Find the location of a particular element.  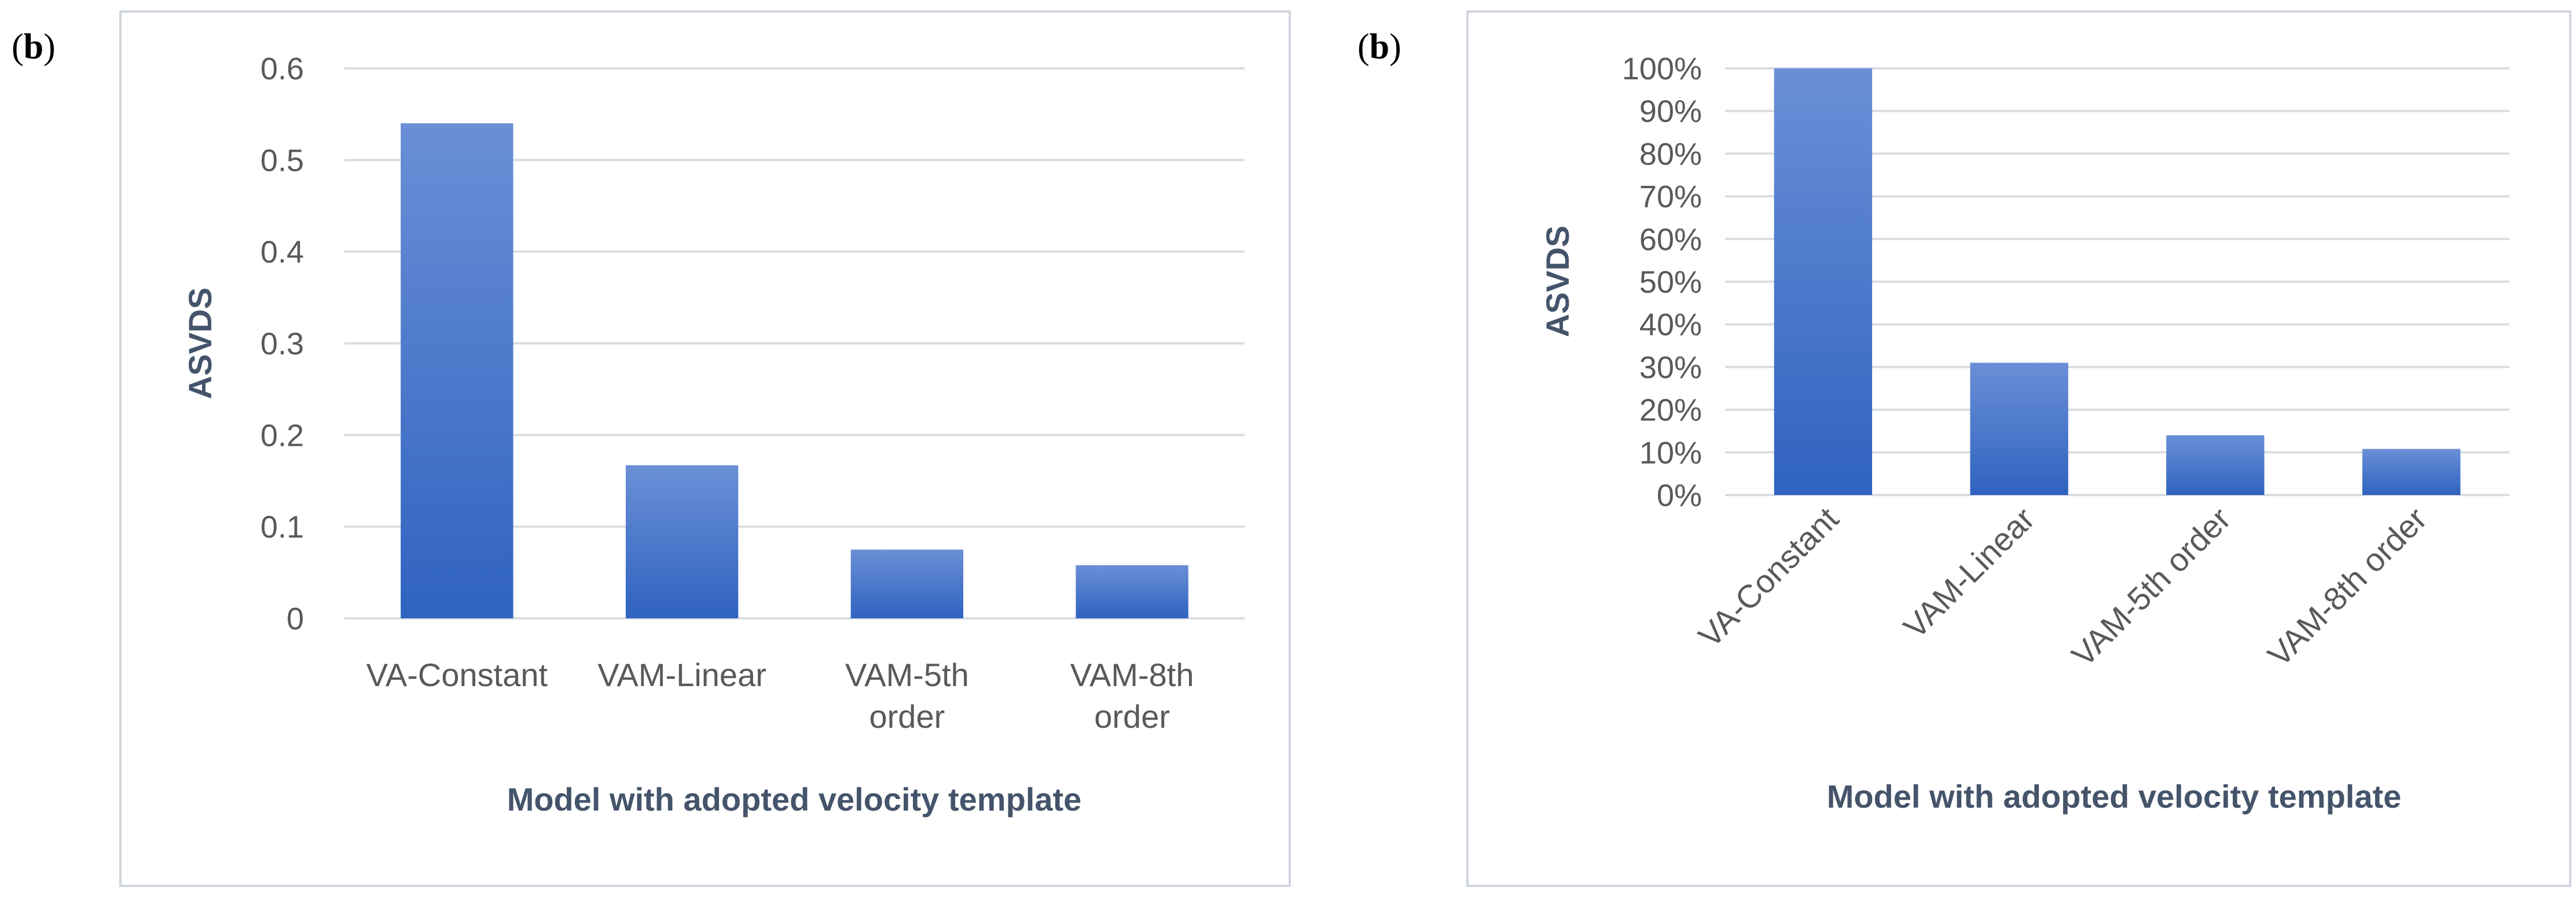

ytick-label: 0 is located at coordinates (295, 619).